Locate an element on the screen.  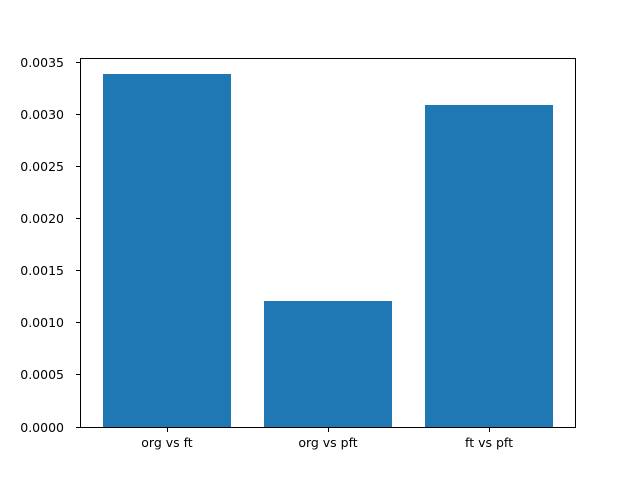
y-tick-label: 0.0000 is located at coordinates (42, 427).